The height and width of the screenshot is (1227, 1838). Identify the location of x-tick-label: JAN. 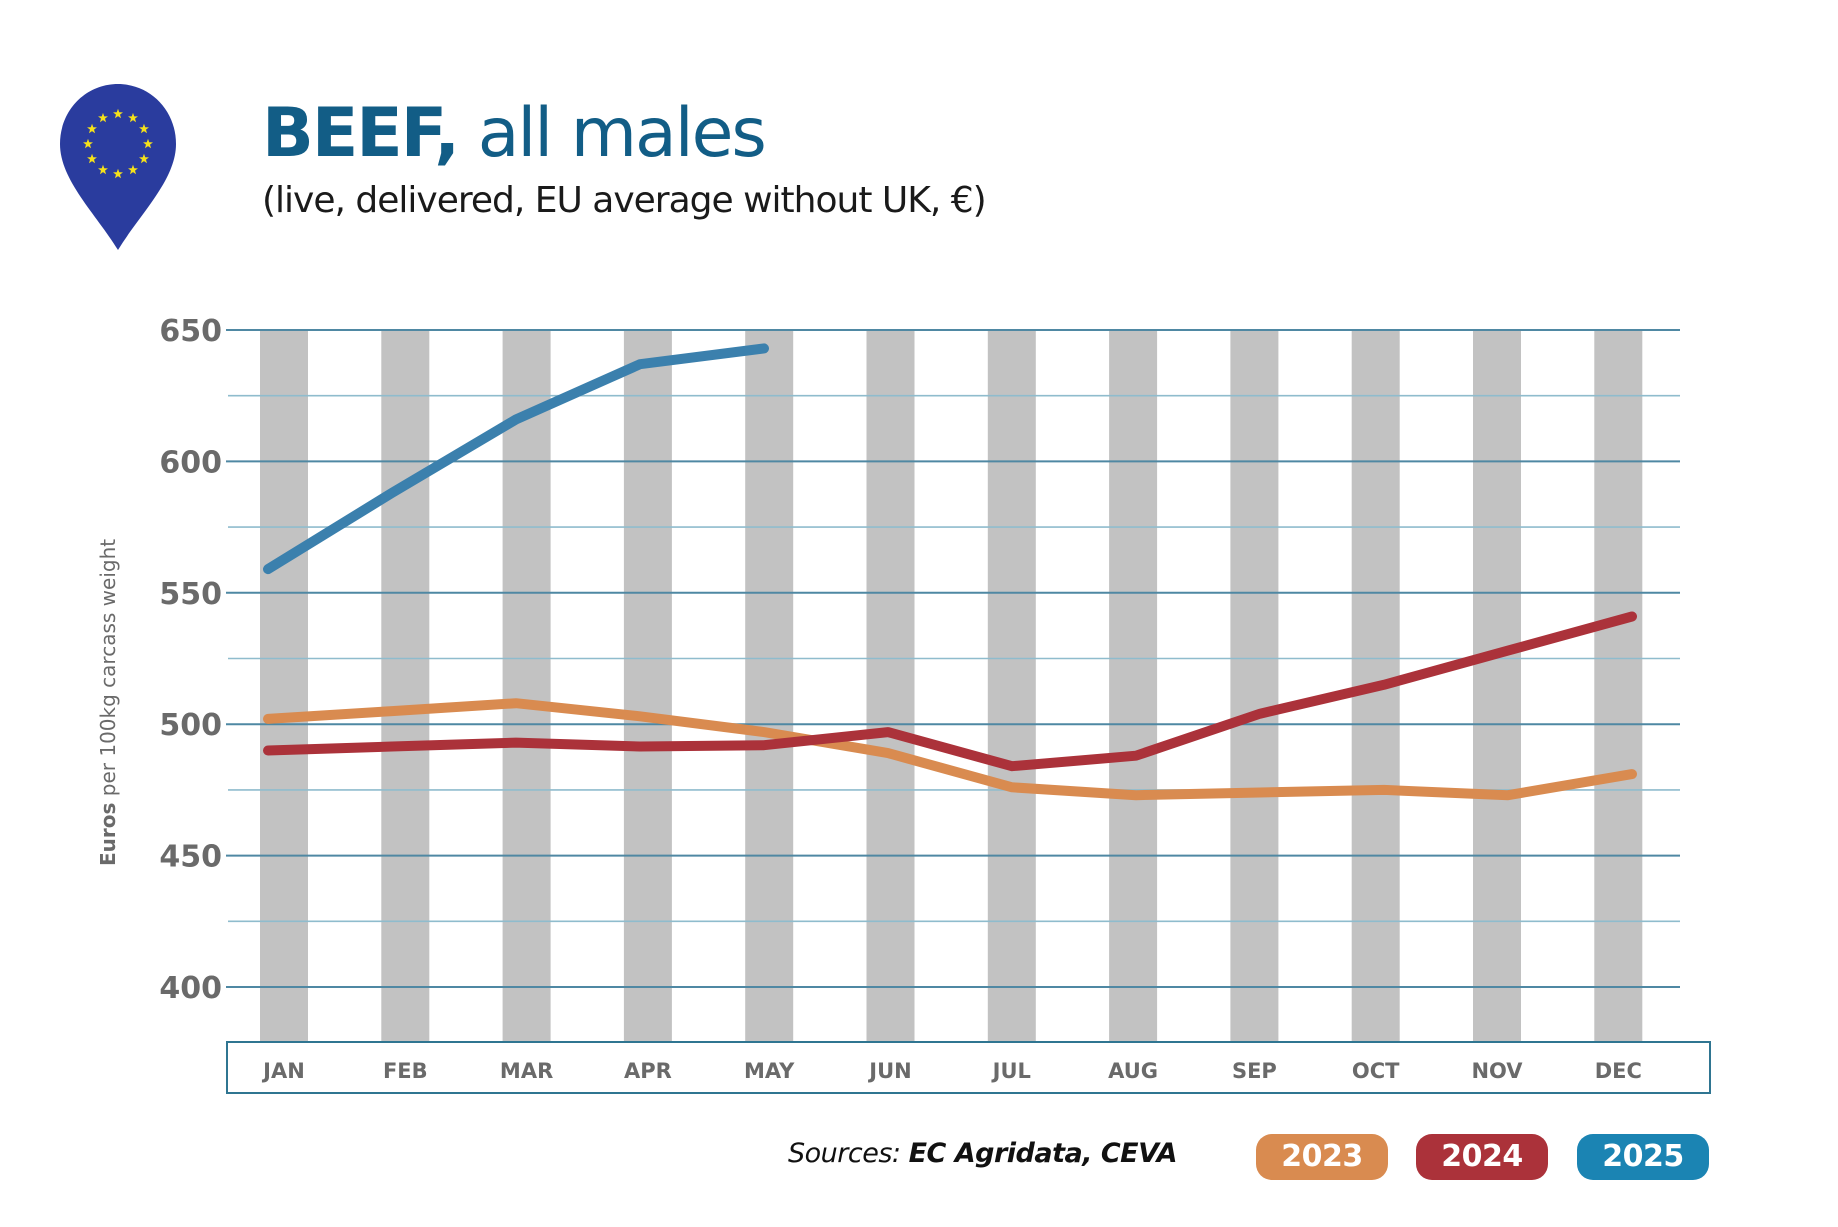
(283, 1071).